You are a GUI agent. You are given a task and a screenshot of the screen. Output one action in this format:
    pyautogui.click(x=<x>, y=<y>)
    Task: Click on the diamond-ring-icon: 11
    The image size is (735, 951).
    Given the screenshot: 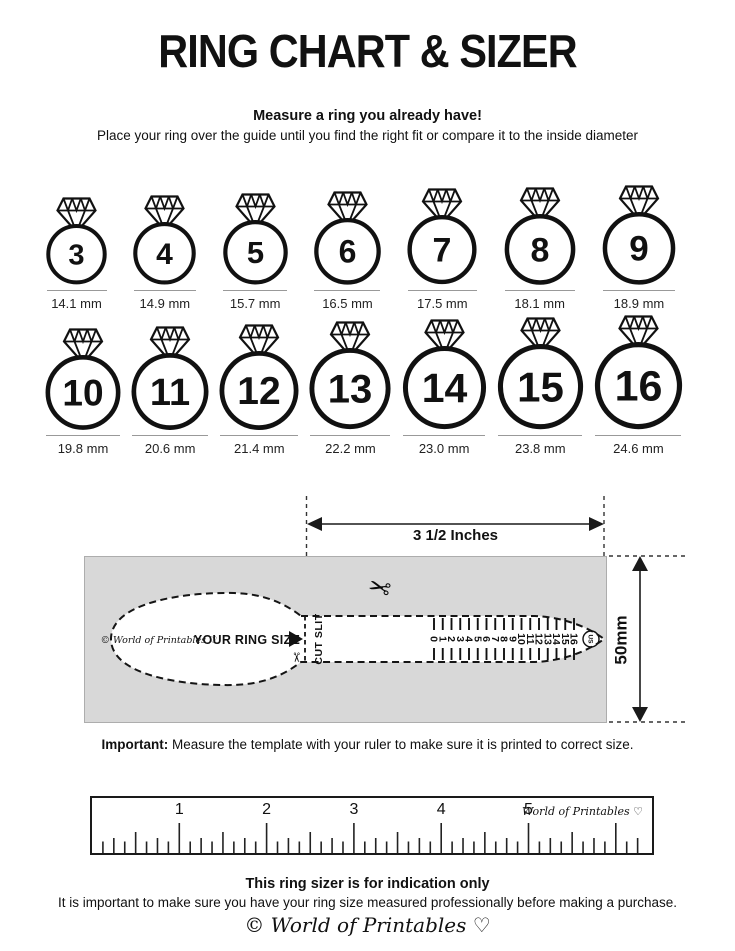 What is the action you would take?
    pyautogui.click(x=170, y=378)
    